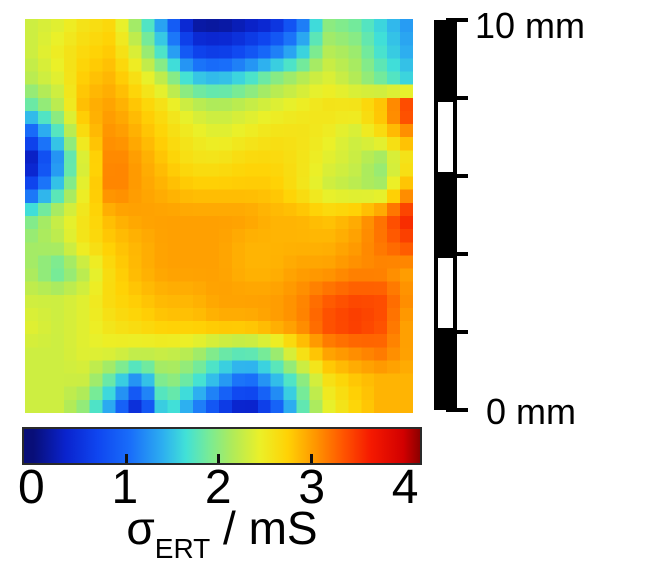 The width and height of the screenshot is (669, 573). I want to click on colorbar-axis-label: σERT / mS, so click(222, 538).